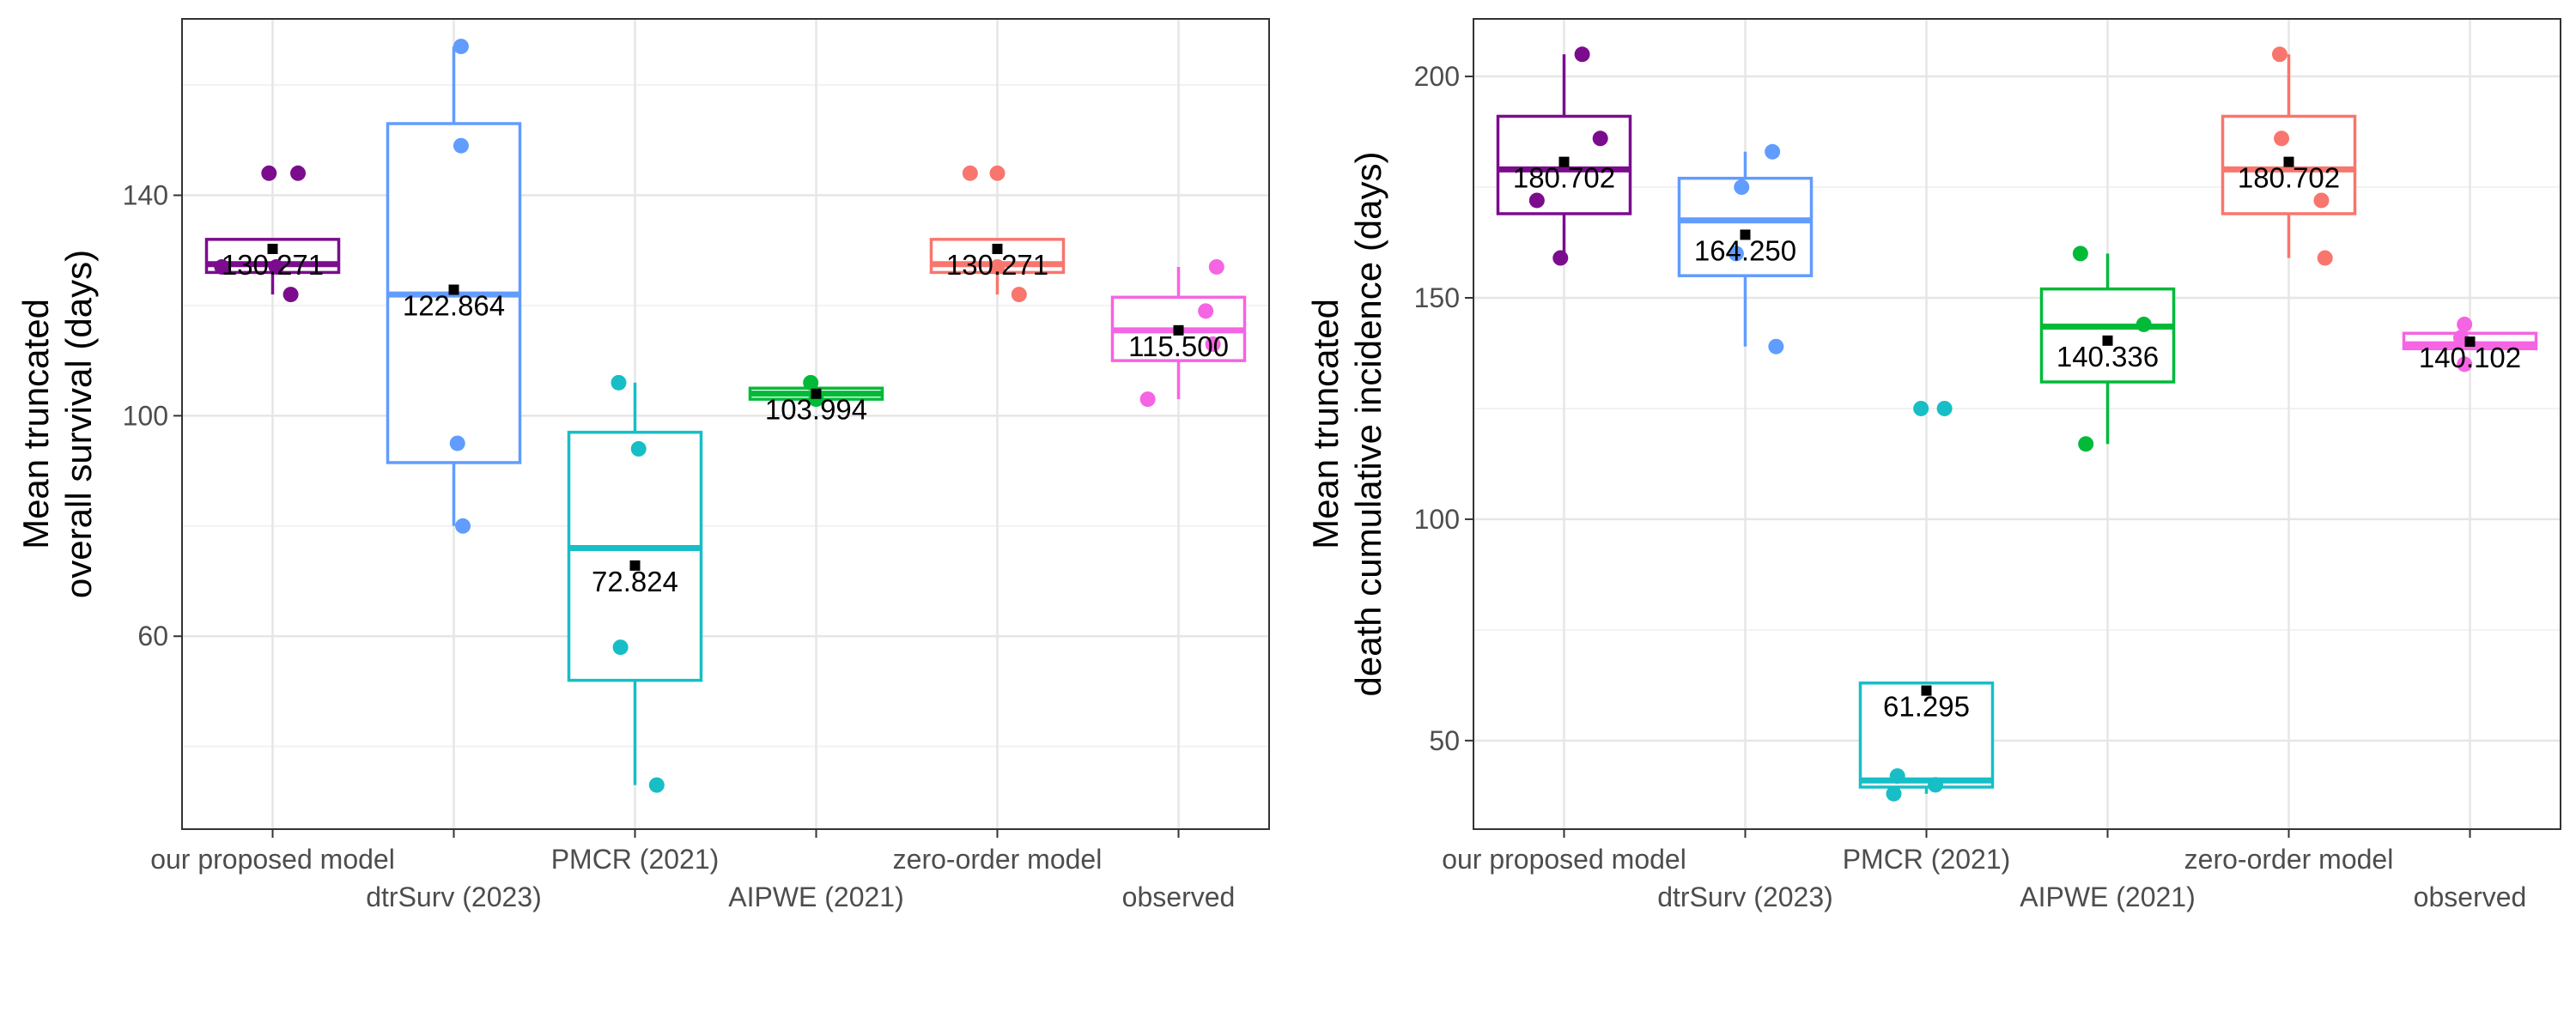 The image size is (2576, 1030). I want to click on y-axis-title-line-2: overall survival (days), so click(78, 424).